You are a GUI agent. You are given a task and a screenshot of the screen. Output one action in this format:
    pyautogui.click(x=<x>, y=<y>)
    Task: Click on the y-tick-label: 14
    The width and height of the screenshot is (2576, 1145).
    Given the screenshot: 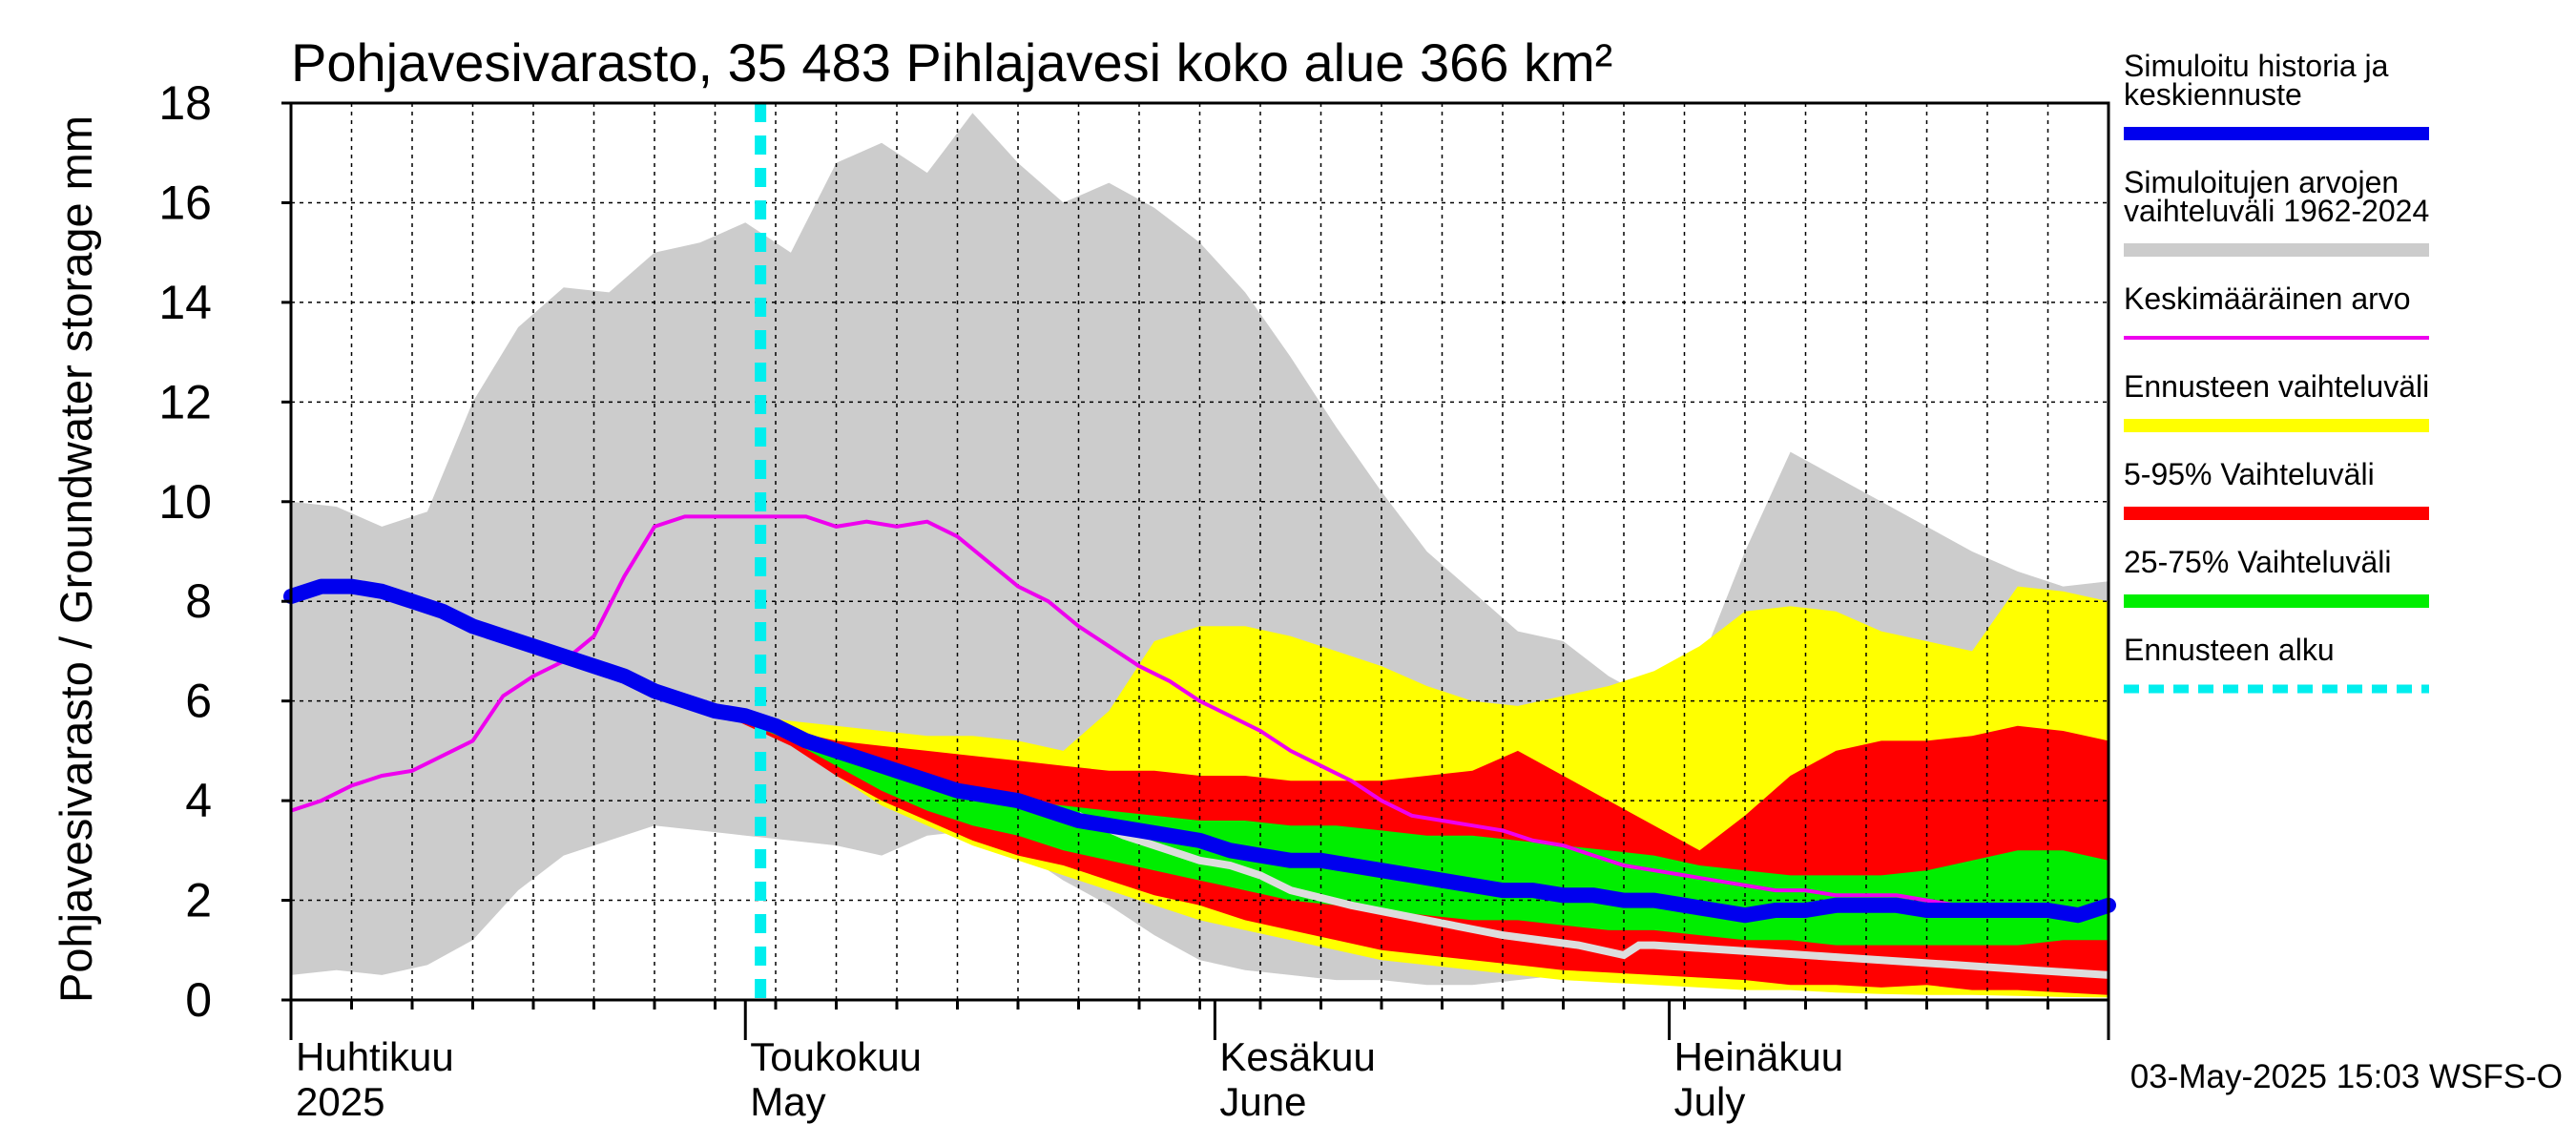 What is the action you would take?
    pyautogui.click(x=185, y=302)
    